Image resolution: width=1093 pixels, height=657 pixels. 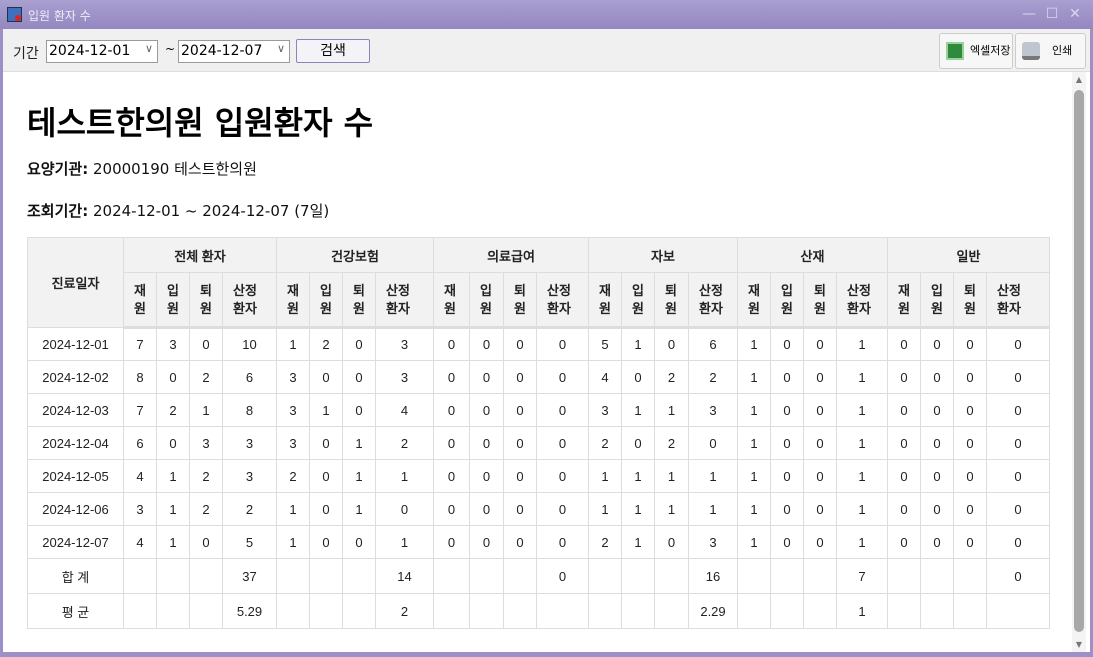 What do you see at coordinates (1018, 576) in the screenshot?
I see `total-cell: 0` at bounding box center [1018, 576].